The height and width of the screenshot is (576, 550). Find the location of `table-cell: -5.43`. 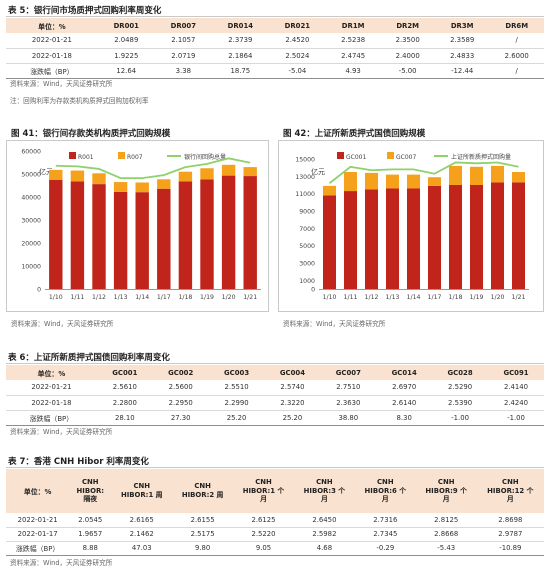

table-cell: -5.43 is located at coordinates (446, 548).